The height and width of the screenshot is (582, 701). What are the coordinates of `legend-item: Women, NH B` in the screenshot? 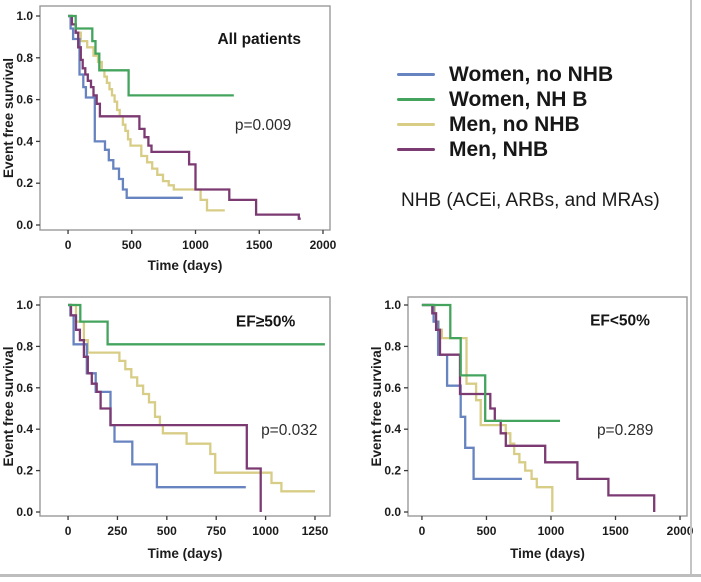 It's located at (505, 99).